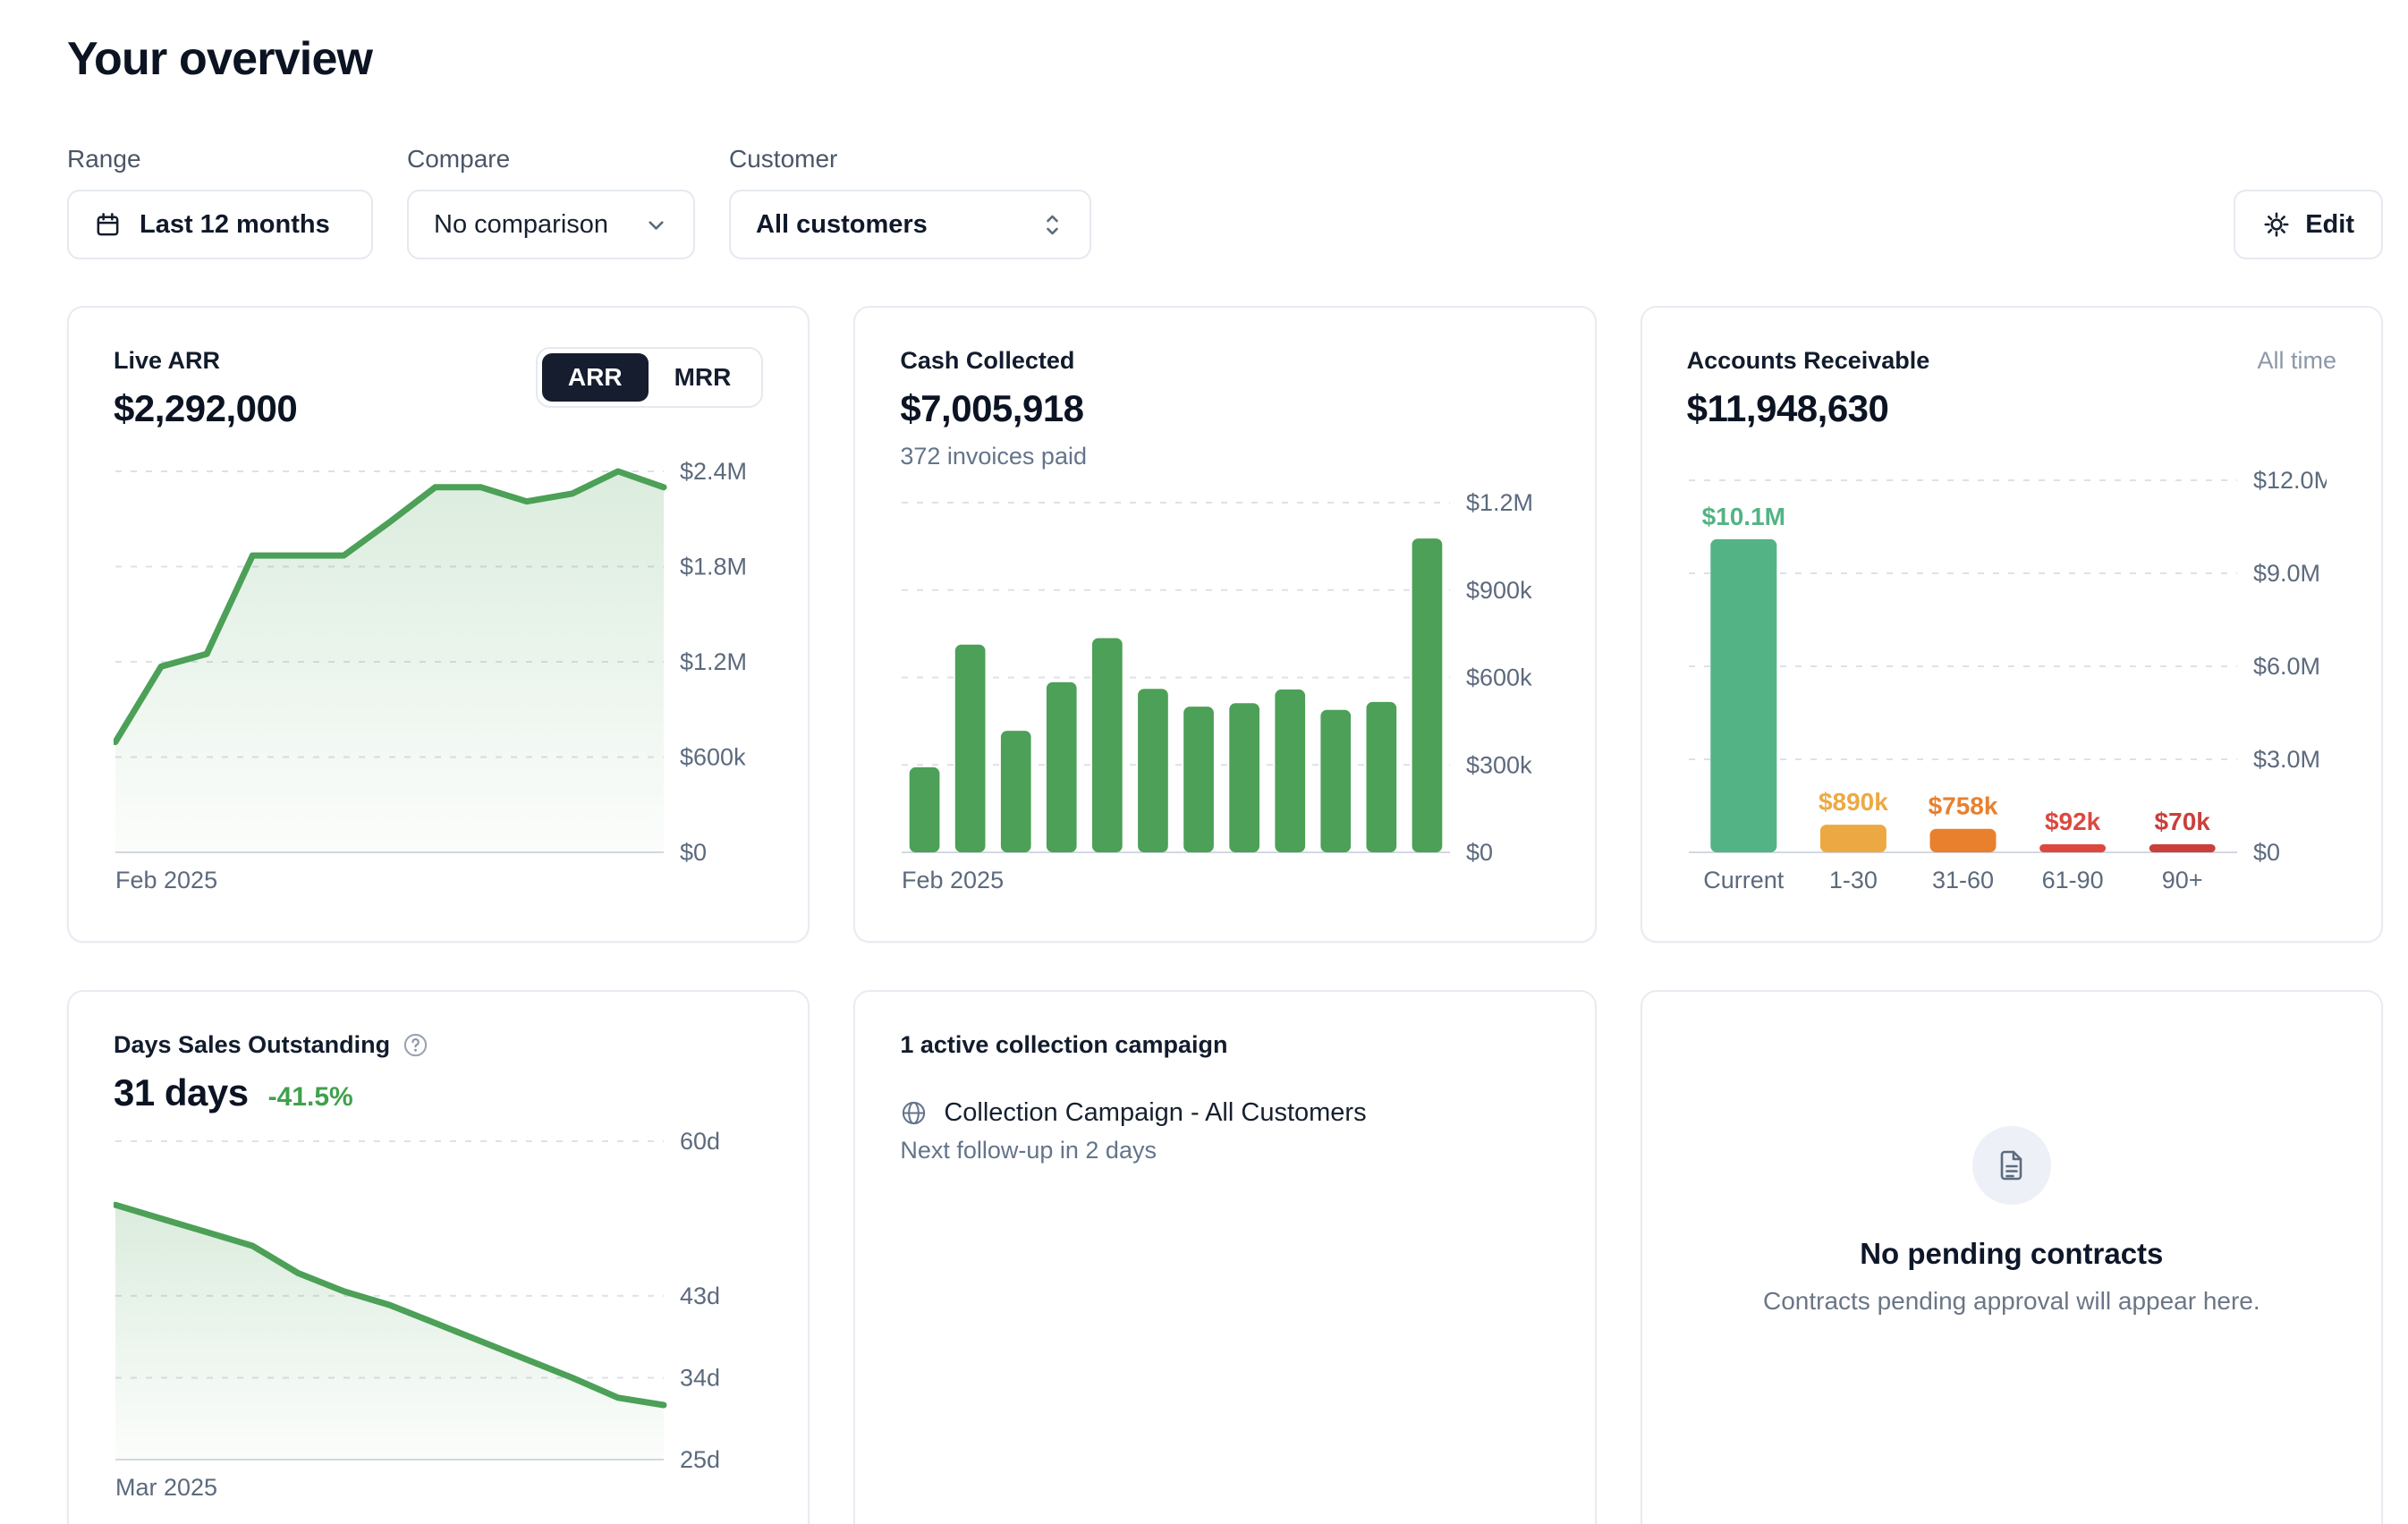 The width and height of the screenshot is (2408, 1524). I want to click on svg-text: $70k, so click(2182, 821).